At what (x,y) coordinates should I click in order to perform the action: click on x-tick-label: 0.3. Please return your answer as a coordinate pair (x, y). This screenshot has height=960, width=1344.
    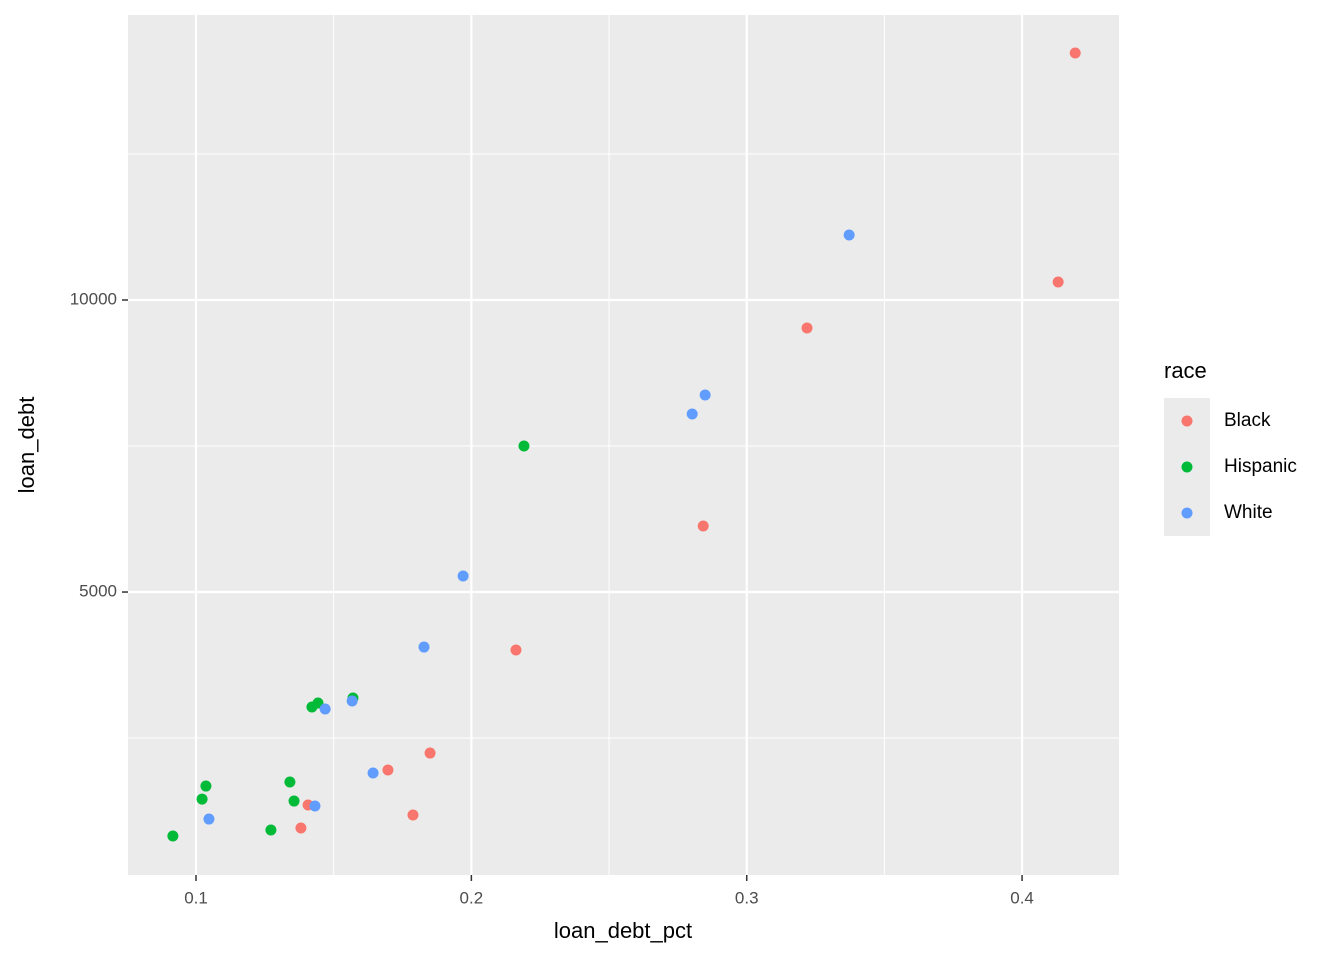
    Looking at the image, I should click on (747, 897).